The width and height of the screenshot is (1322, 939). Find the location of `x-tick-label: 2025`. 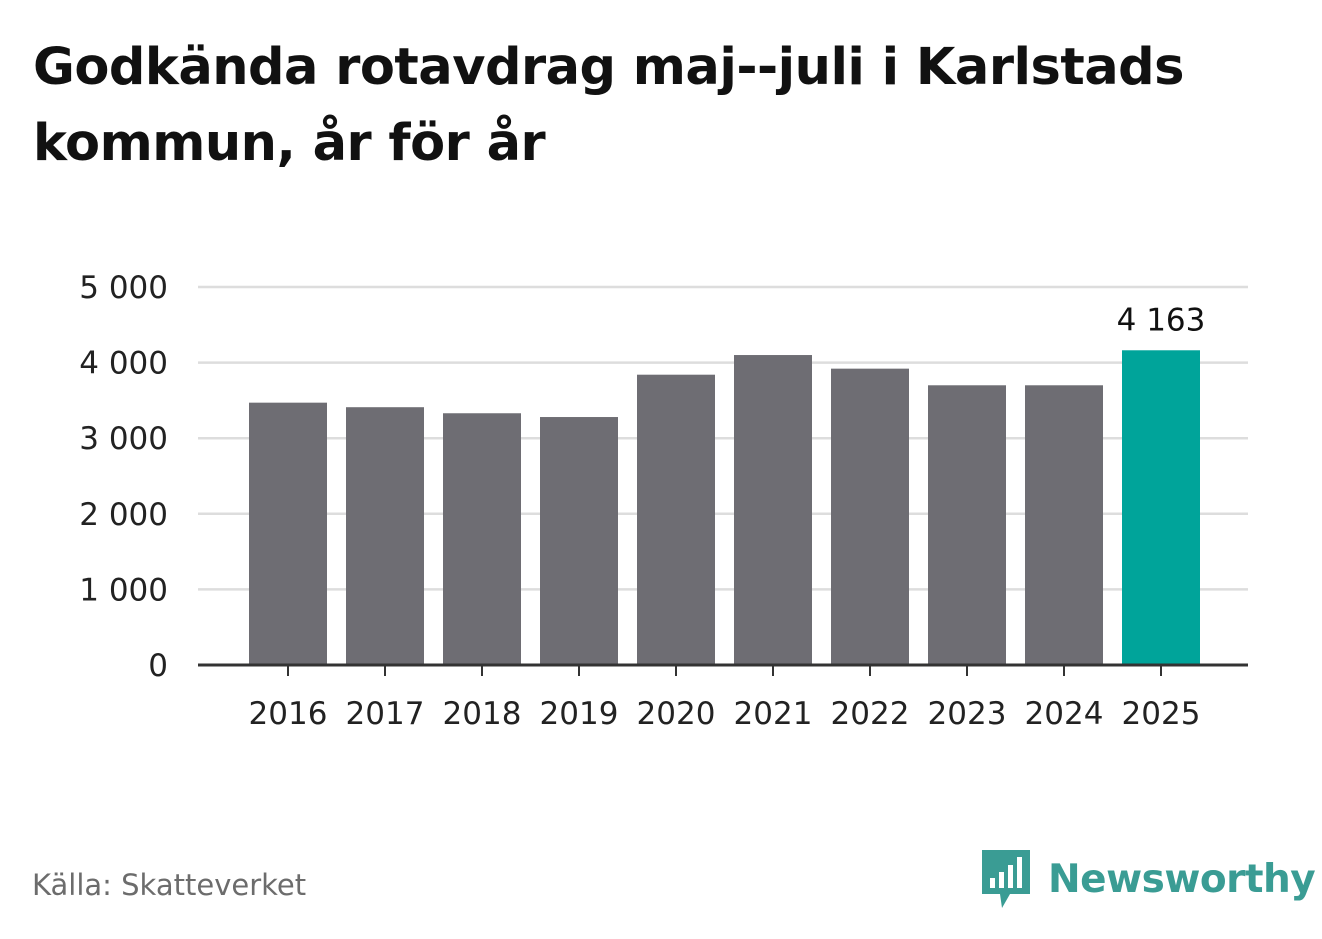

x-tick-label: 2025 is located at coordinates (1161, 714).